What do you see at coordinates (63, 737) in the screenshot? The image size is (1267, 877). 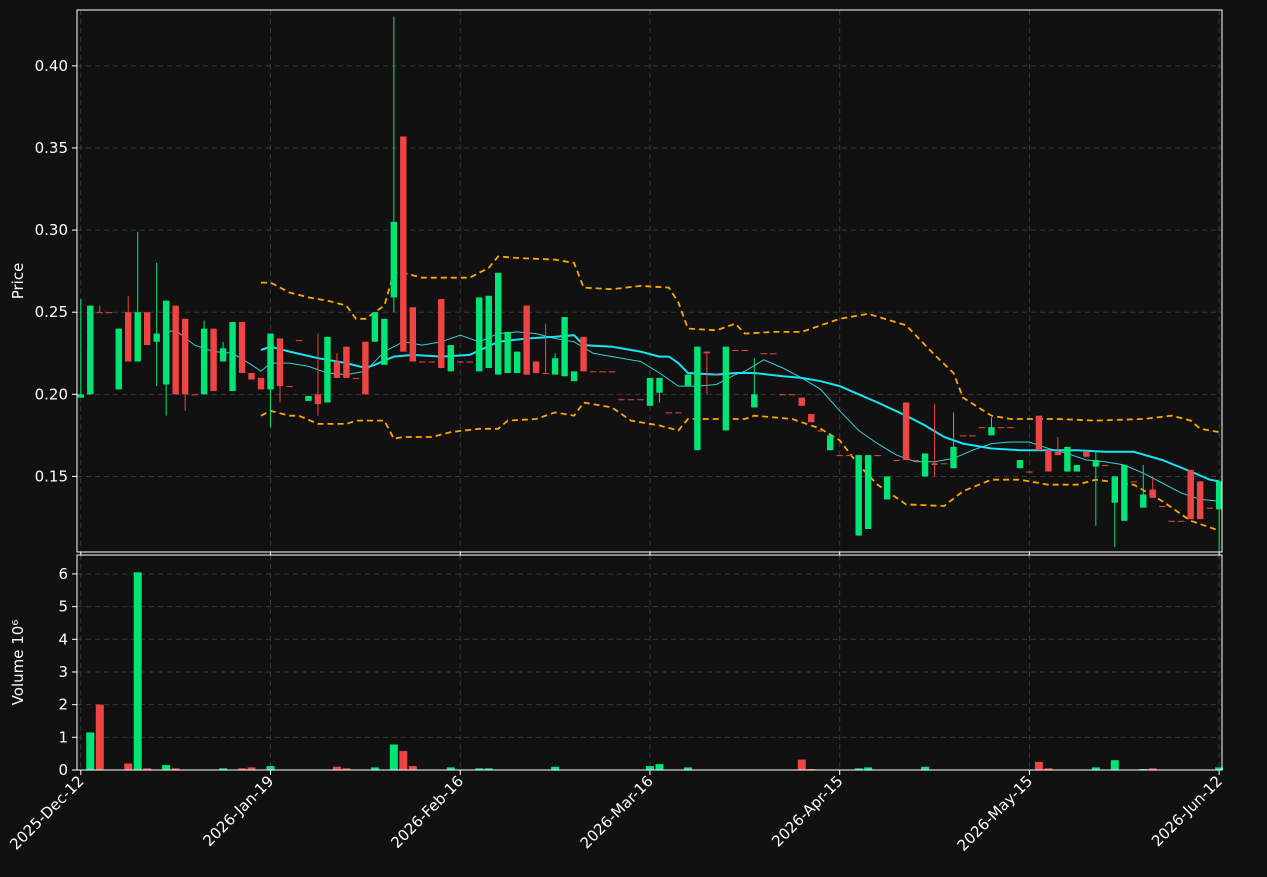 I see `y-tick-label: 1` at bounding box center [63, 737].